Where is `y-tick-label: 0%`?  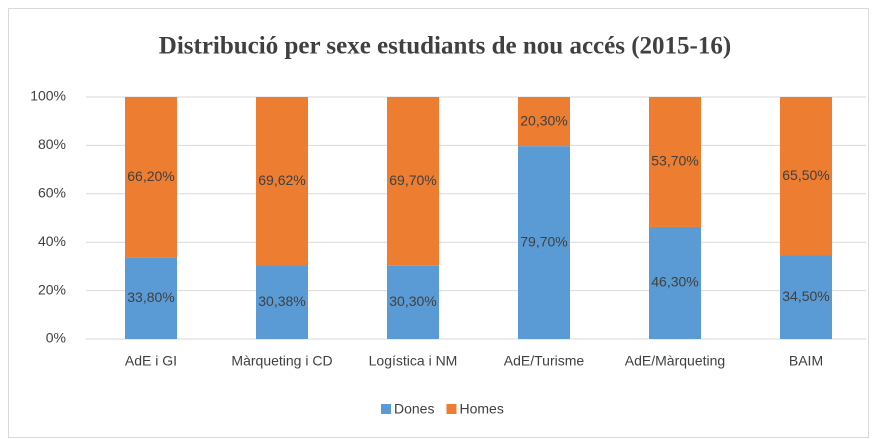 y-tick-label: 0% is located at coordinates (56, 338).